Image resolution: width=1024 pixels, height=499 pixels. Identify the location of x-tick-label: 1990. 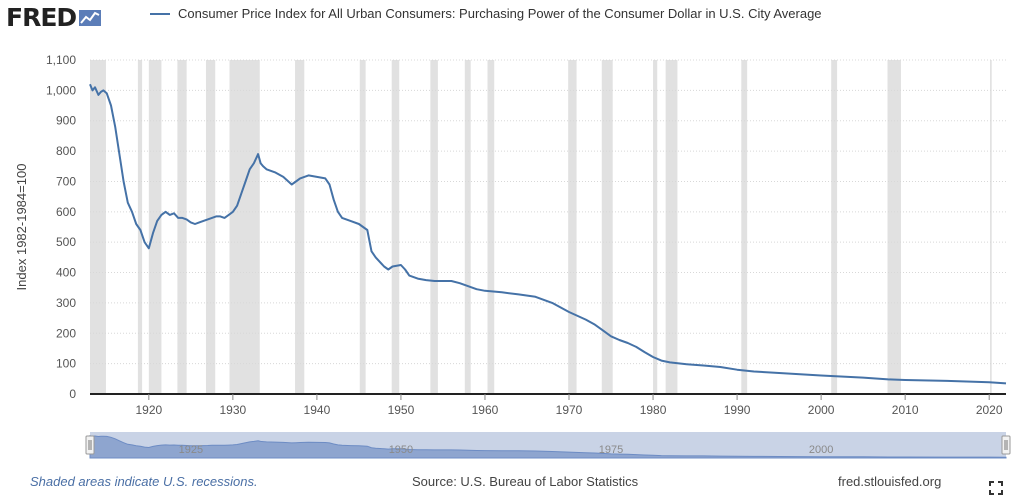
(737, 410).